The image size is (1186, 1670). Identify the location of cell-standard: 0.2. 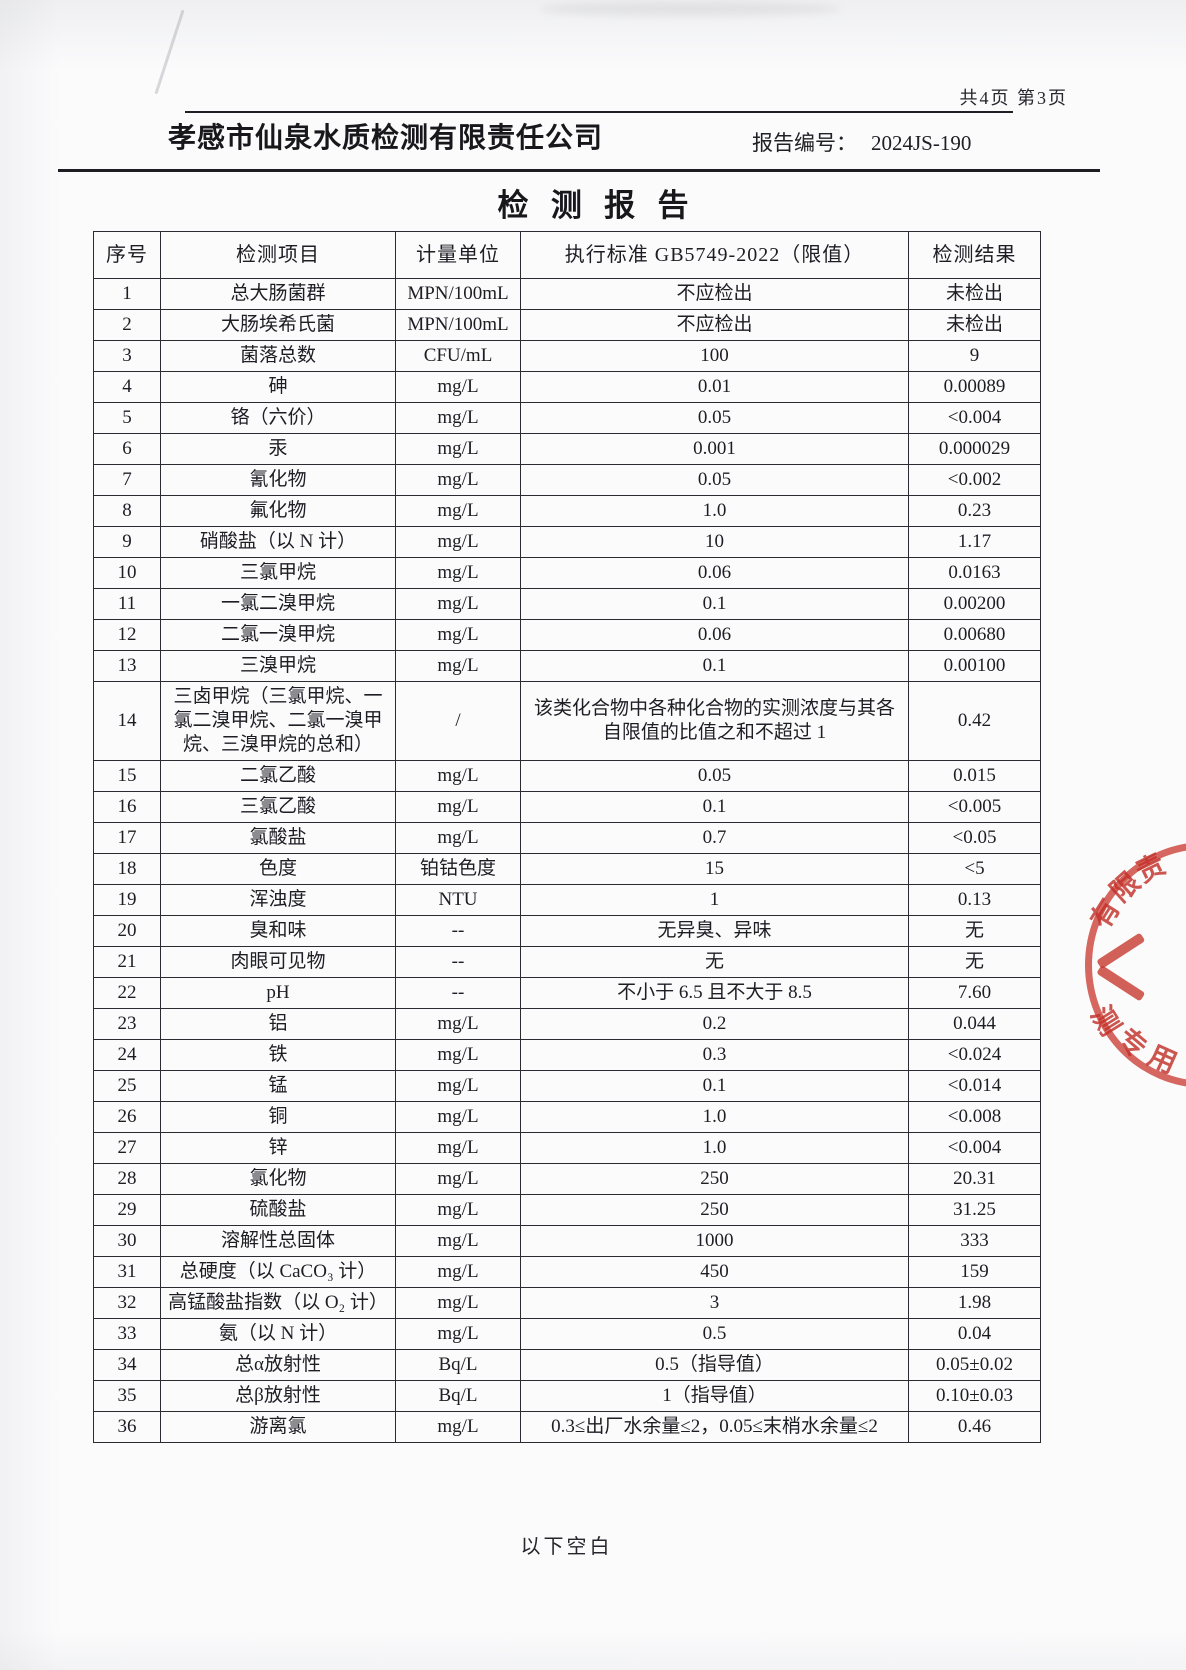
(714, 1024).